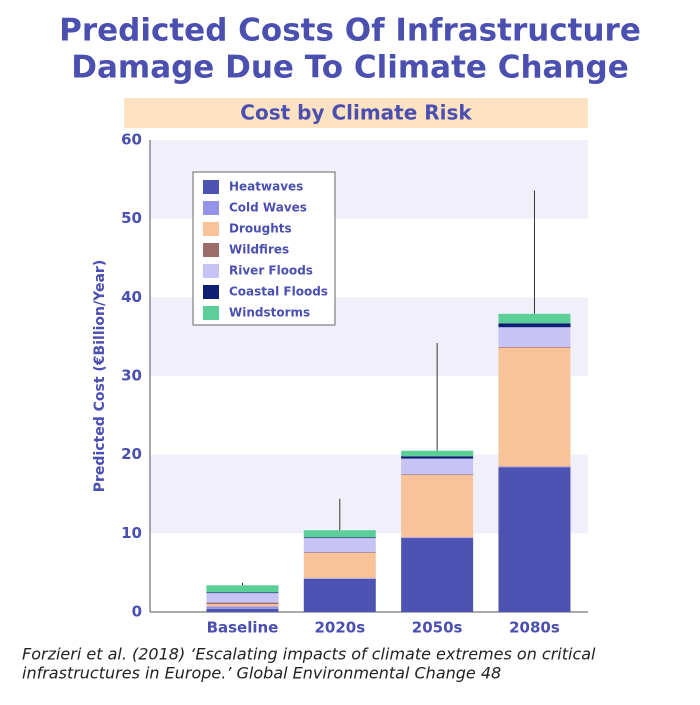 This screenshot has height=705, width=700. What do you see at coordinates (131, 376) in the screenshot?
I see `y-tick-label: 30` at bounding box center [131, 376].